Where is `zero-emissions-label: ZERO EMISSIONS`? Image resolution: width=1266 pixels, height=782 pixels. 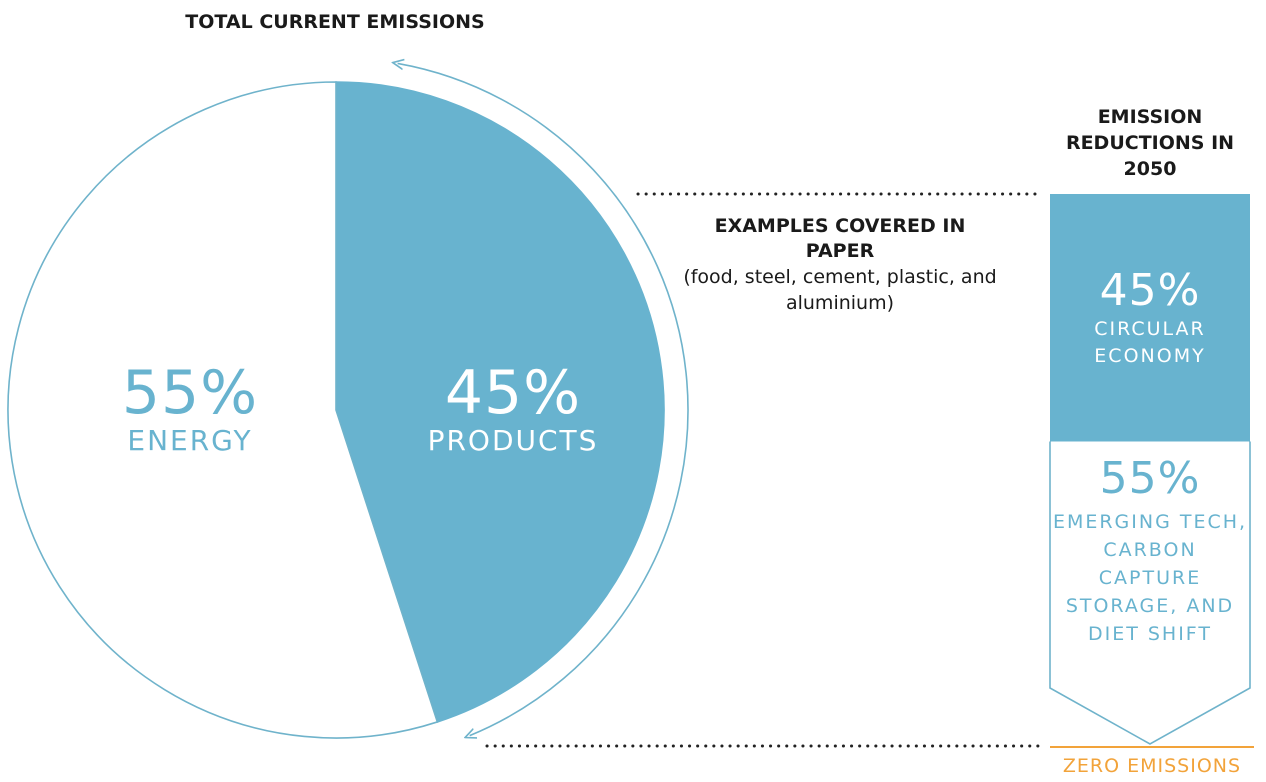 zero-emissions-label: ZERO EMISSIONS is located at coordinates (1152, 766).